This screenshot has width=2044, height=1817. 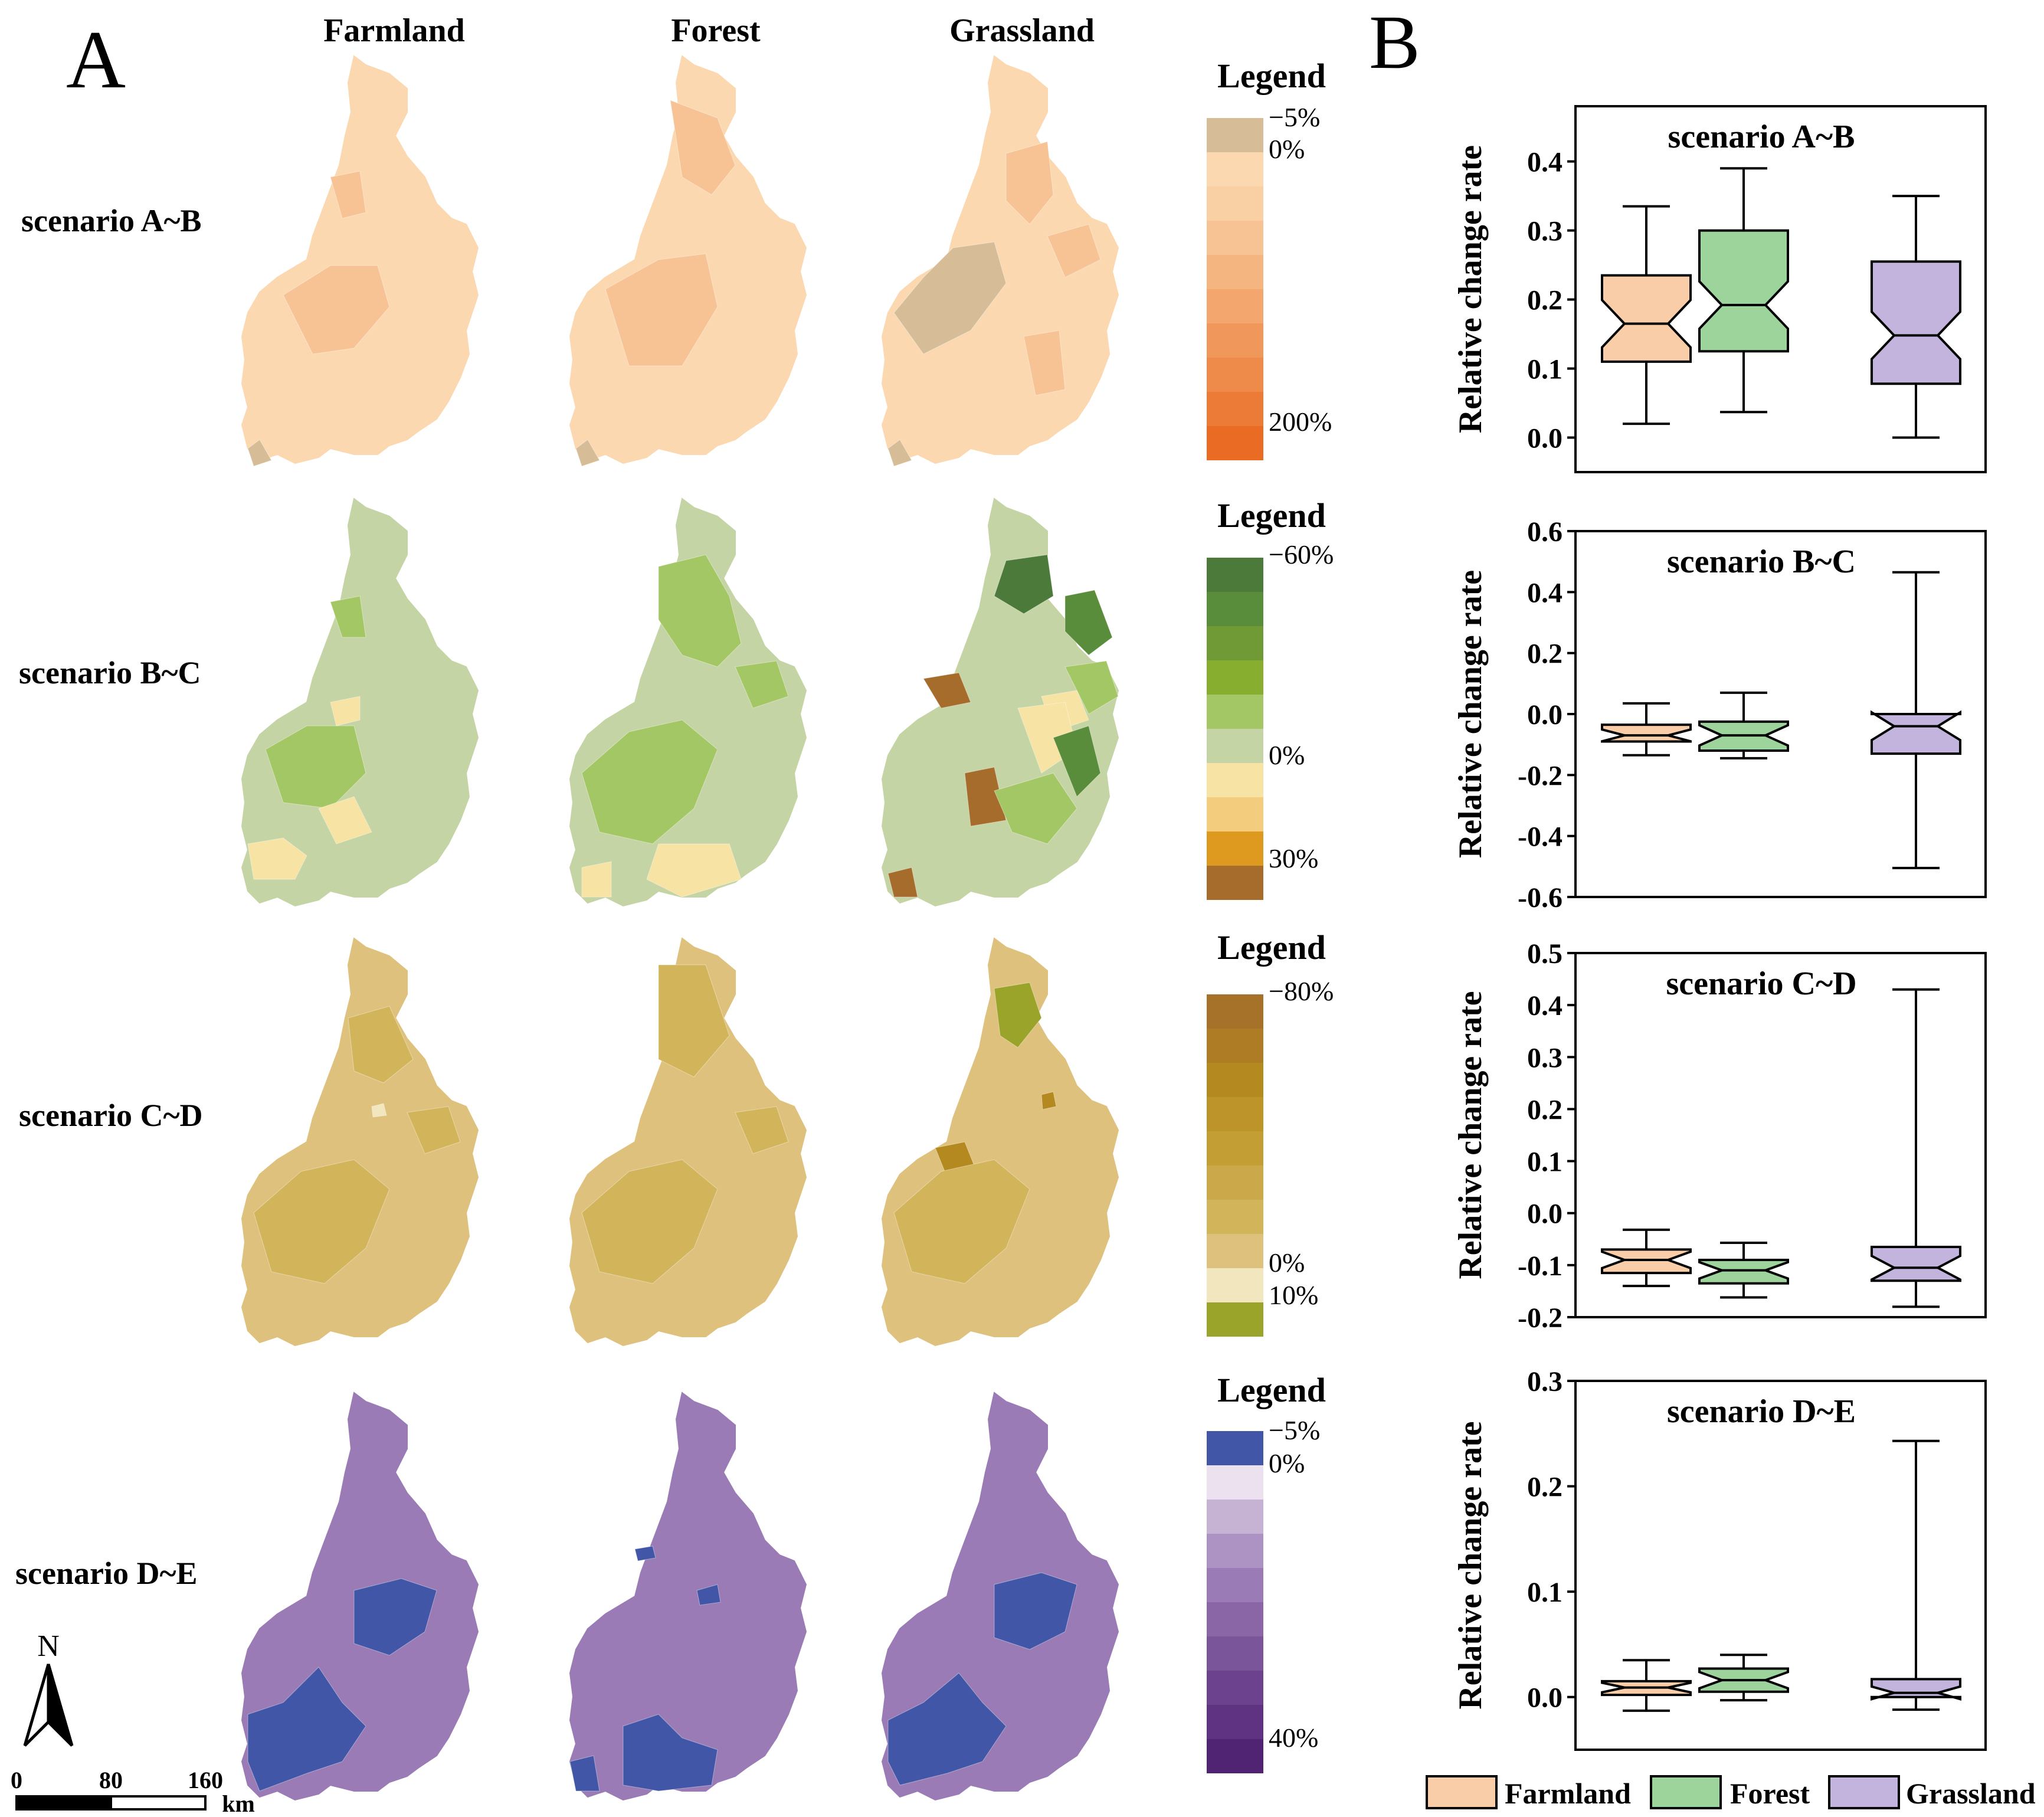 I want to click on legend-label-farmland: Farmland, so click(x=1568, y=1794).